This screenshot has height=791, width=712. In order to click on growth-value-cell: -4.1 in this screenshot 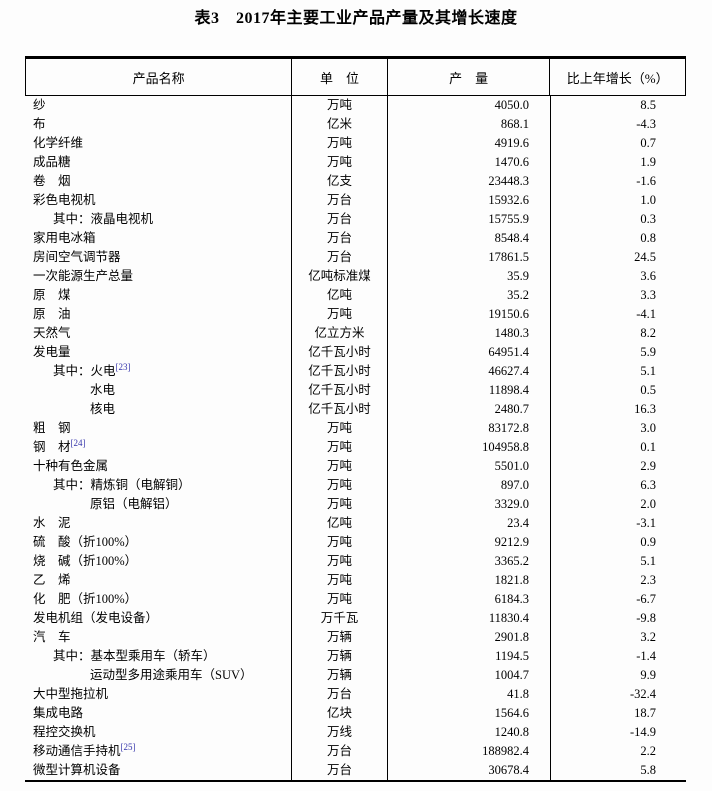, I will do `click(646, 314)`.